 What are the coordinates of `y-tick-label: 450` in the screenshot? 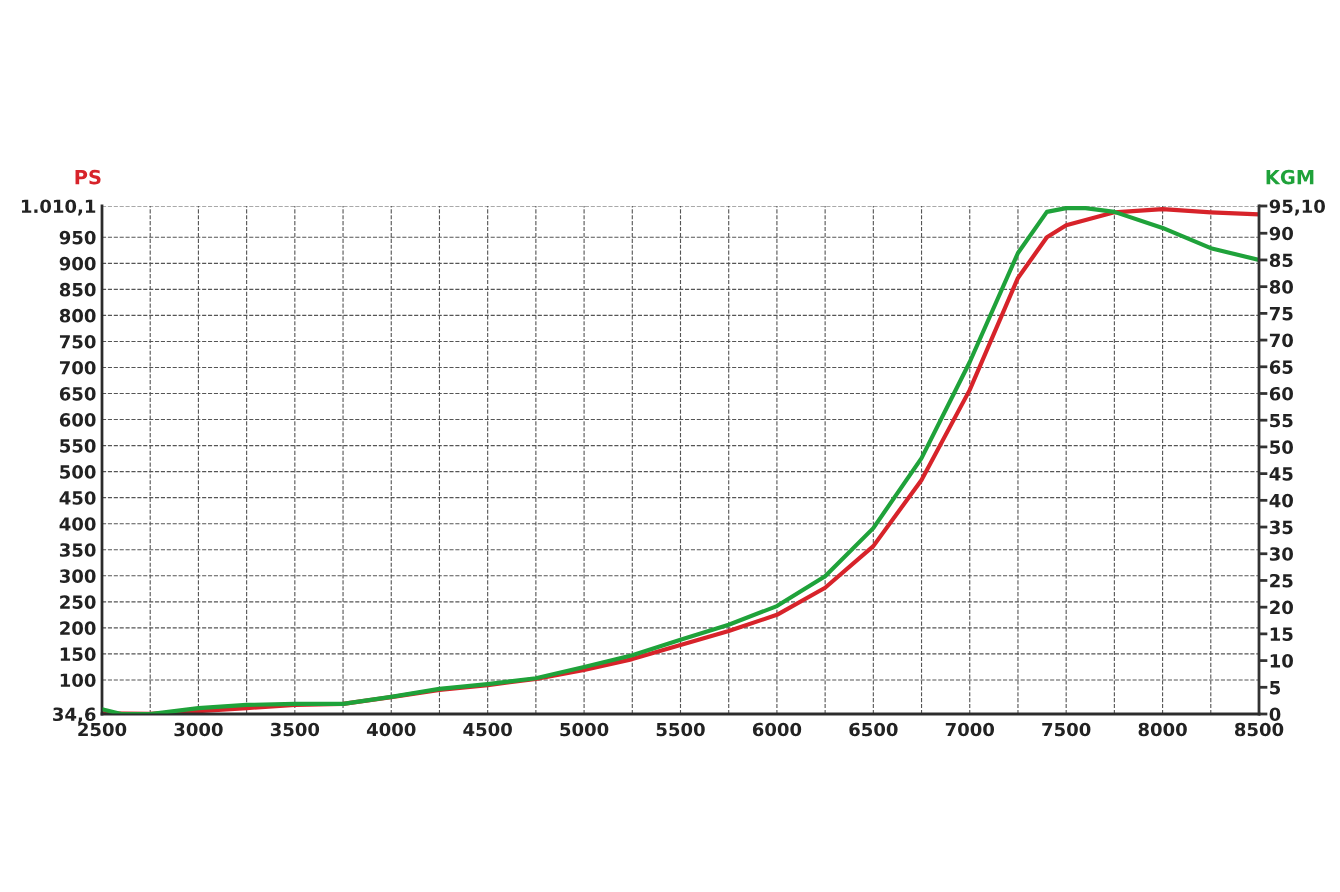 It's located at (77, 498).